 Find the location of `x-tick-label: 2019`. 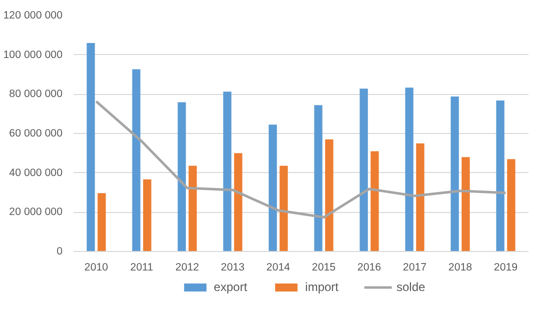

x-tick-label: 2019 is located at coordinates (506, 268).